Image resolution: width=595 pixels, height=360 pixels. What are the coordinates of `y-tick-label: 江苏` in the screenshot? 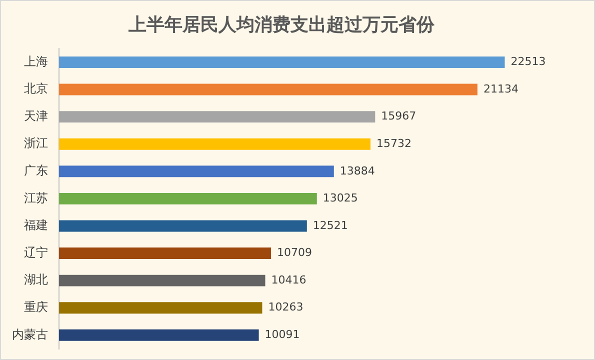 It's located at (36, 197).